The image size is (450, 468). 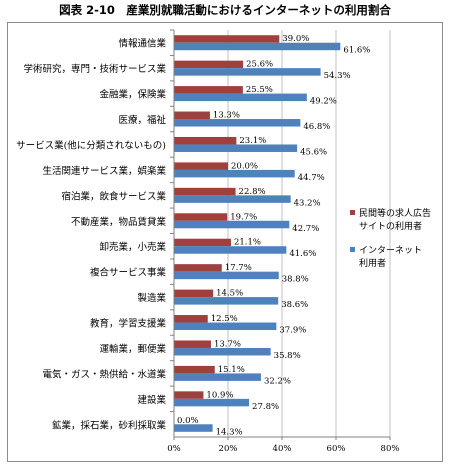 What do you see at coordinates (109, 425) in the screenshot?
I see `category-label: 鉱業，採石業，砂利採取業` at bounding box center [109, 425].